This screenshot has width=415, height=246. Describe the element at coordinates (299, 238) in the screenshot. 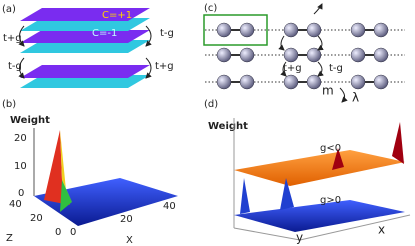

I see `axis-label: y` at that location.